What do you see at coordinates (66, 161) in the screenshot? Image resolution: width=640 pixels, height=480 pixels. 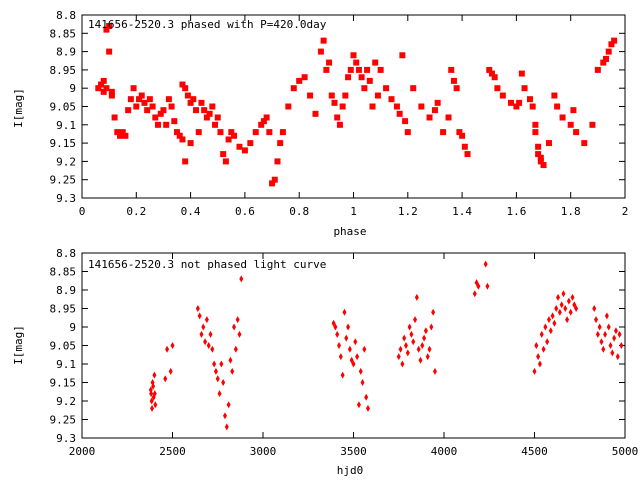 I see `phased-y-tick-label: 9.2` at bounding box center [66, 161].